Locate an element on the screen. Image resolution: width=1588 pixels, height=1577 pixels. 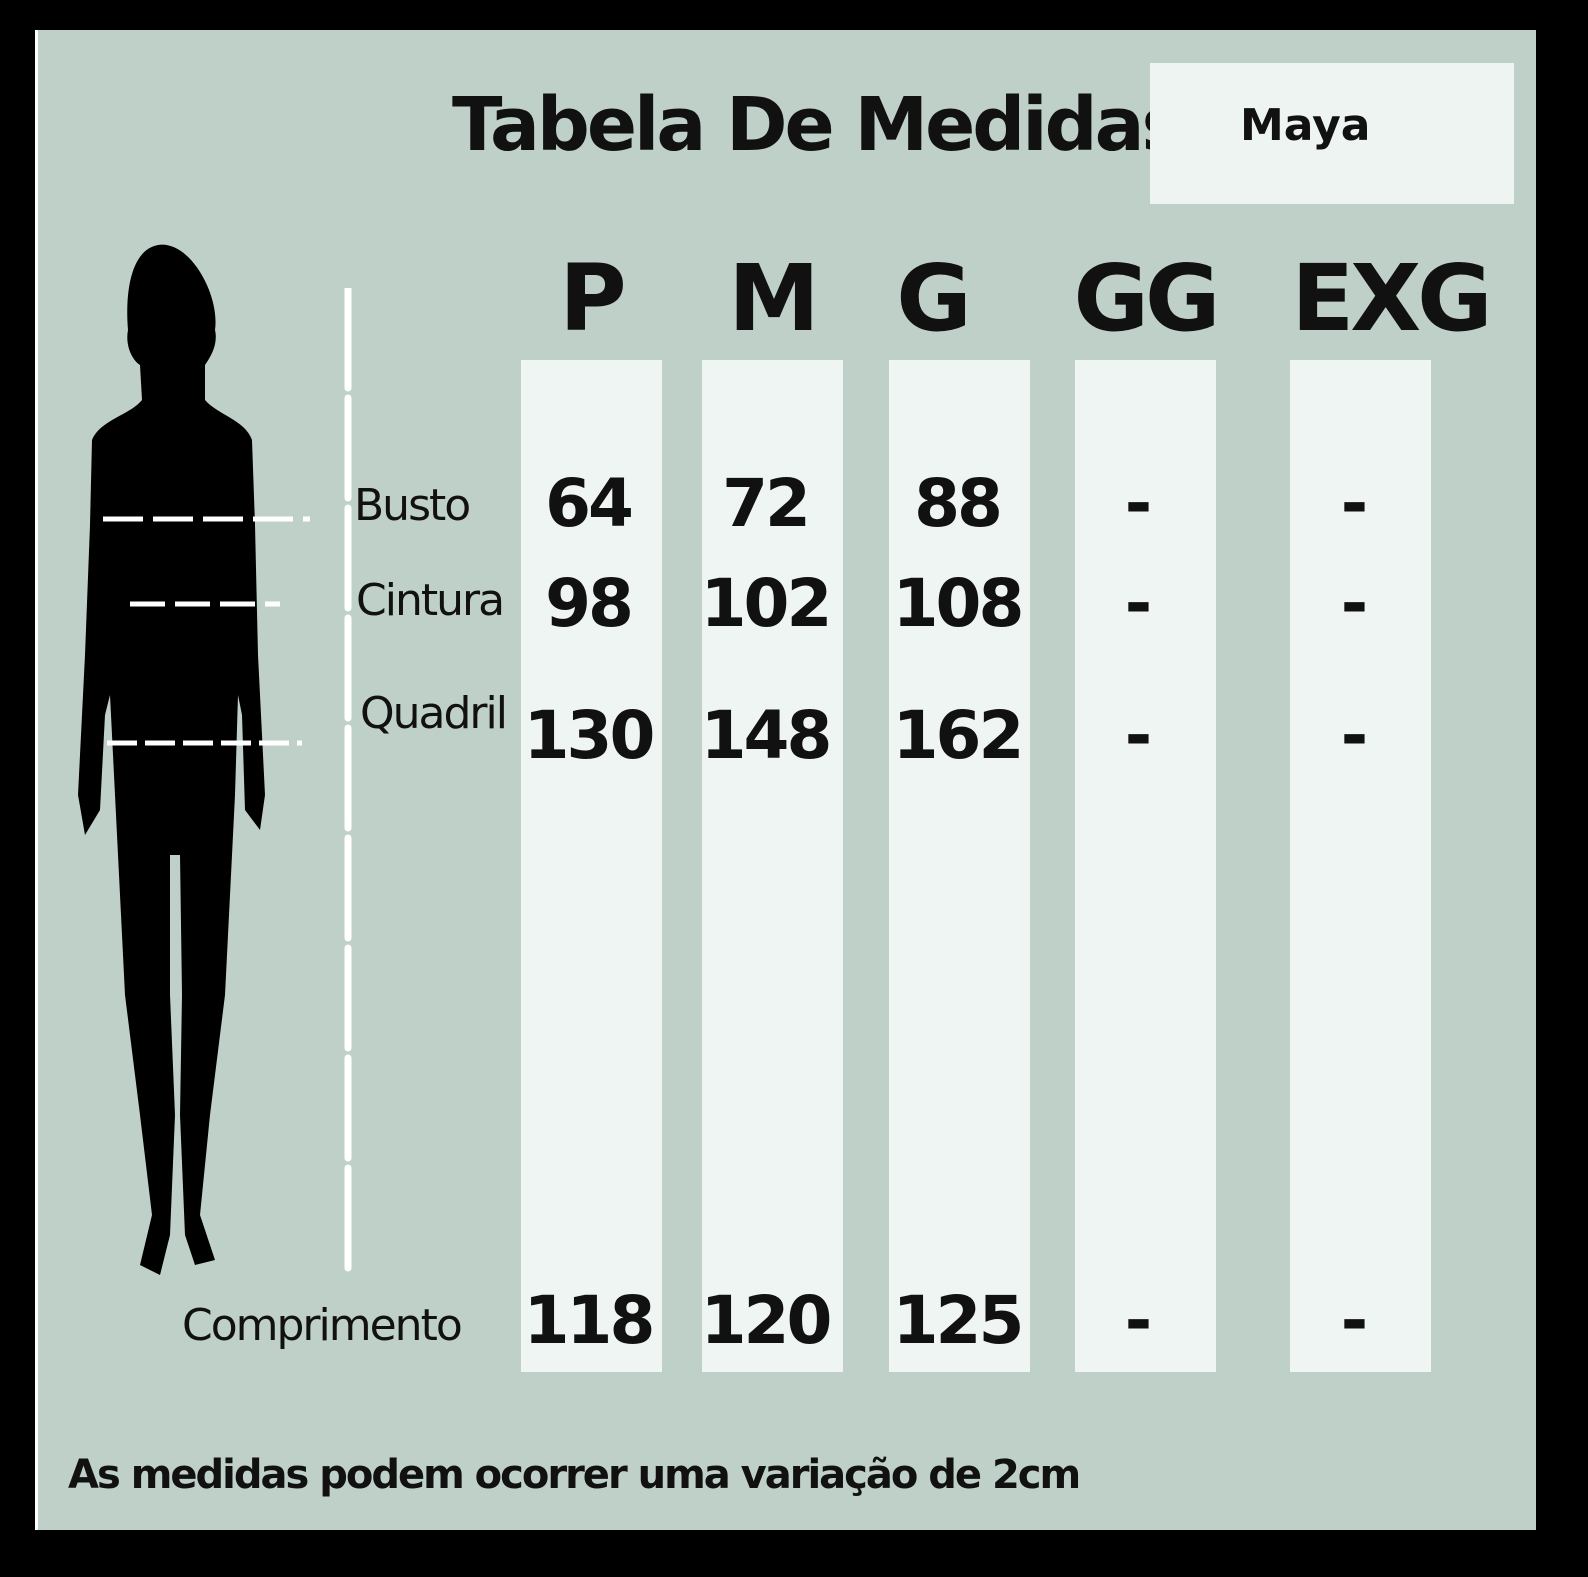
row-label-quadril: Quadril is located at coordinates (434, 713).